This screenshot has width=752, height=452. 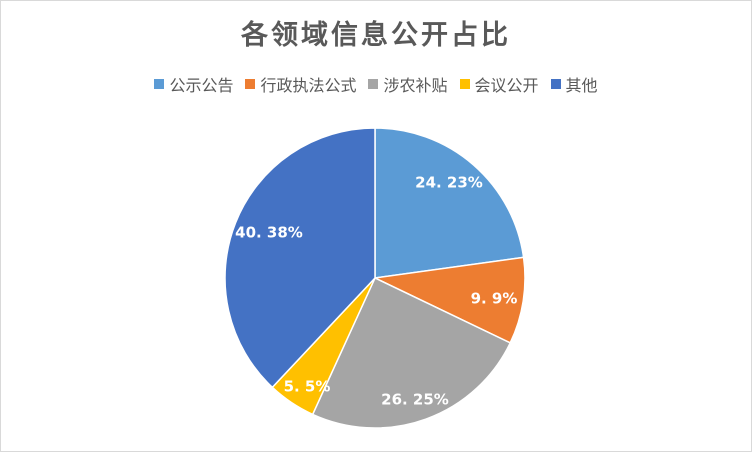 I want to click on legend-label: 行政执法公式, so click(x=308, y=85).